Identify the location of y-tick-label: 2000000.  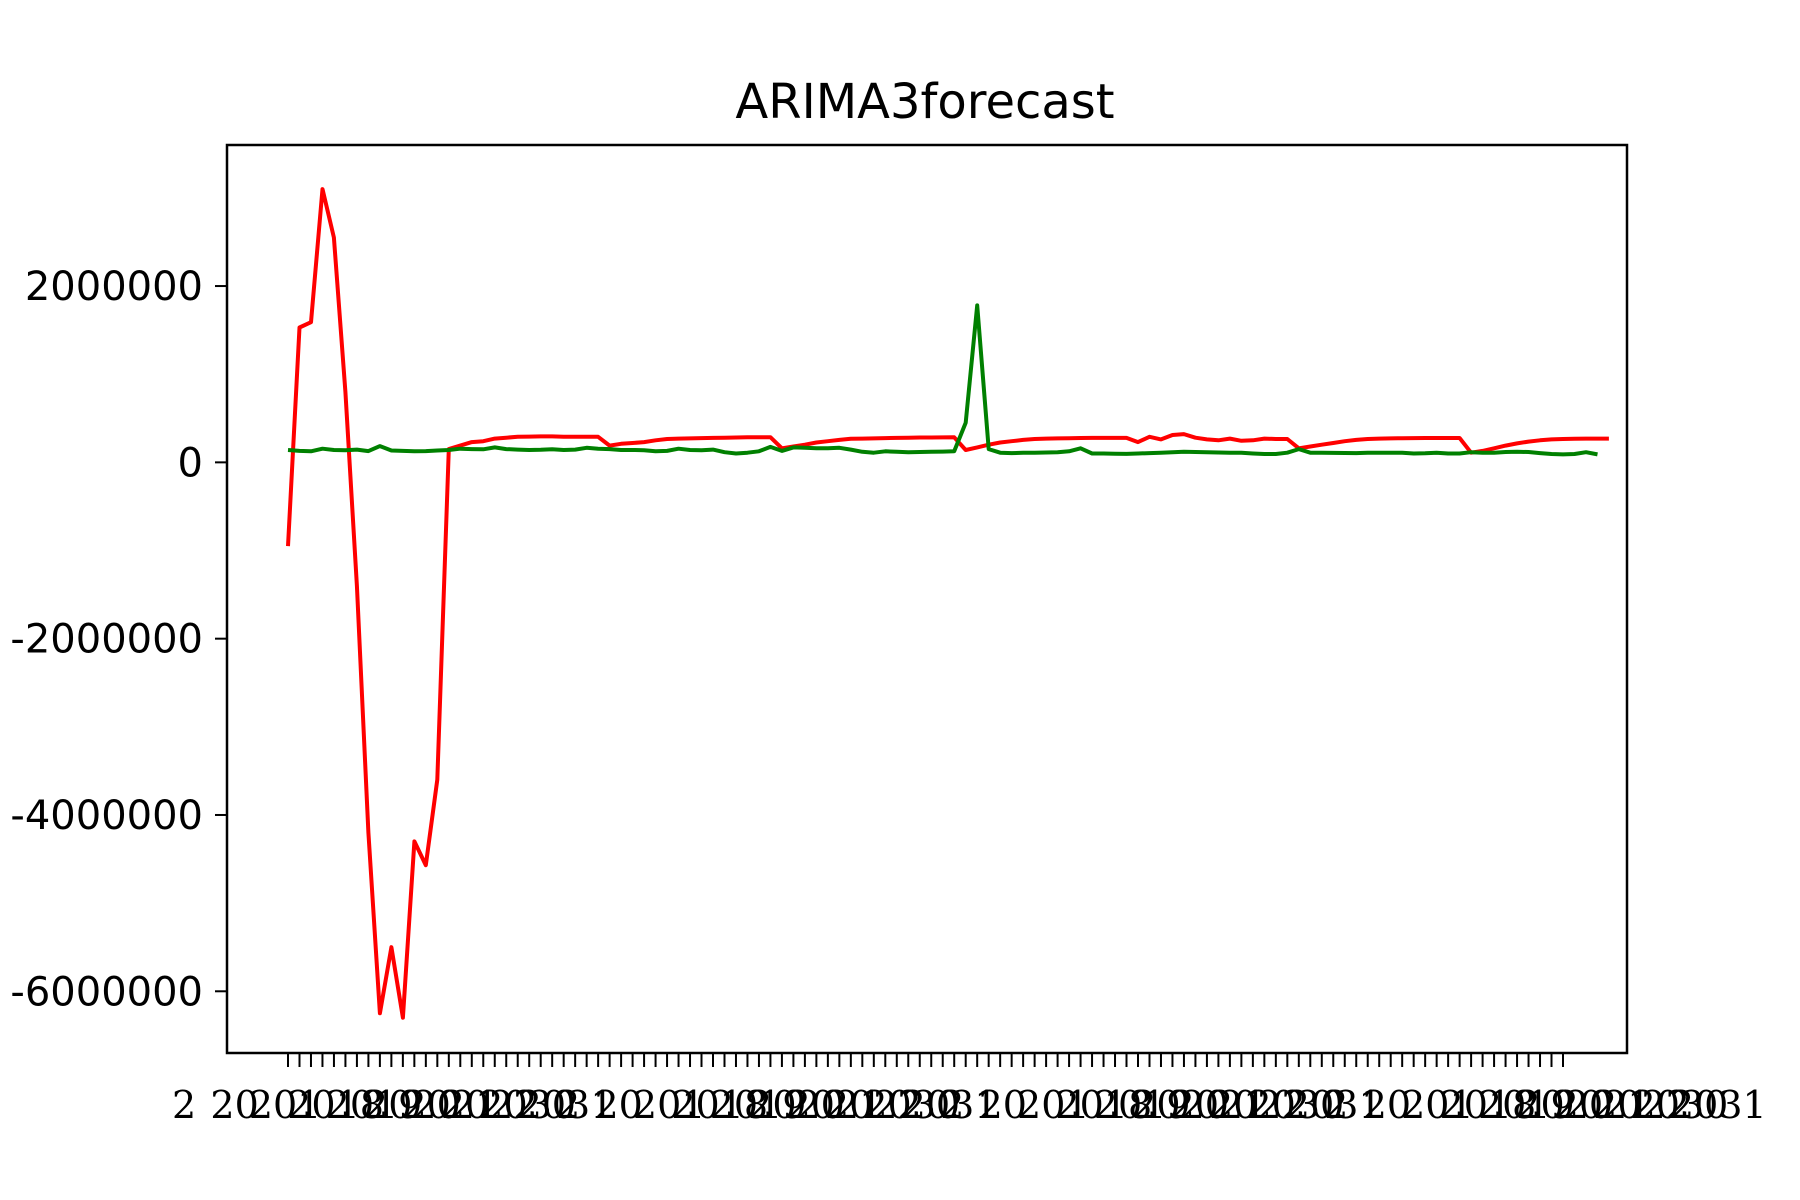
(114, 287).